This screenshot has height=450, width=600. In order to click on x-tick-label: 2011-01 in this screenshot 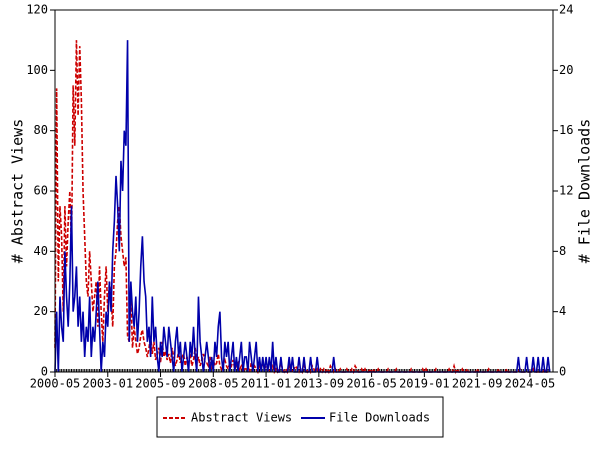, I will do `click(266, 384)`.